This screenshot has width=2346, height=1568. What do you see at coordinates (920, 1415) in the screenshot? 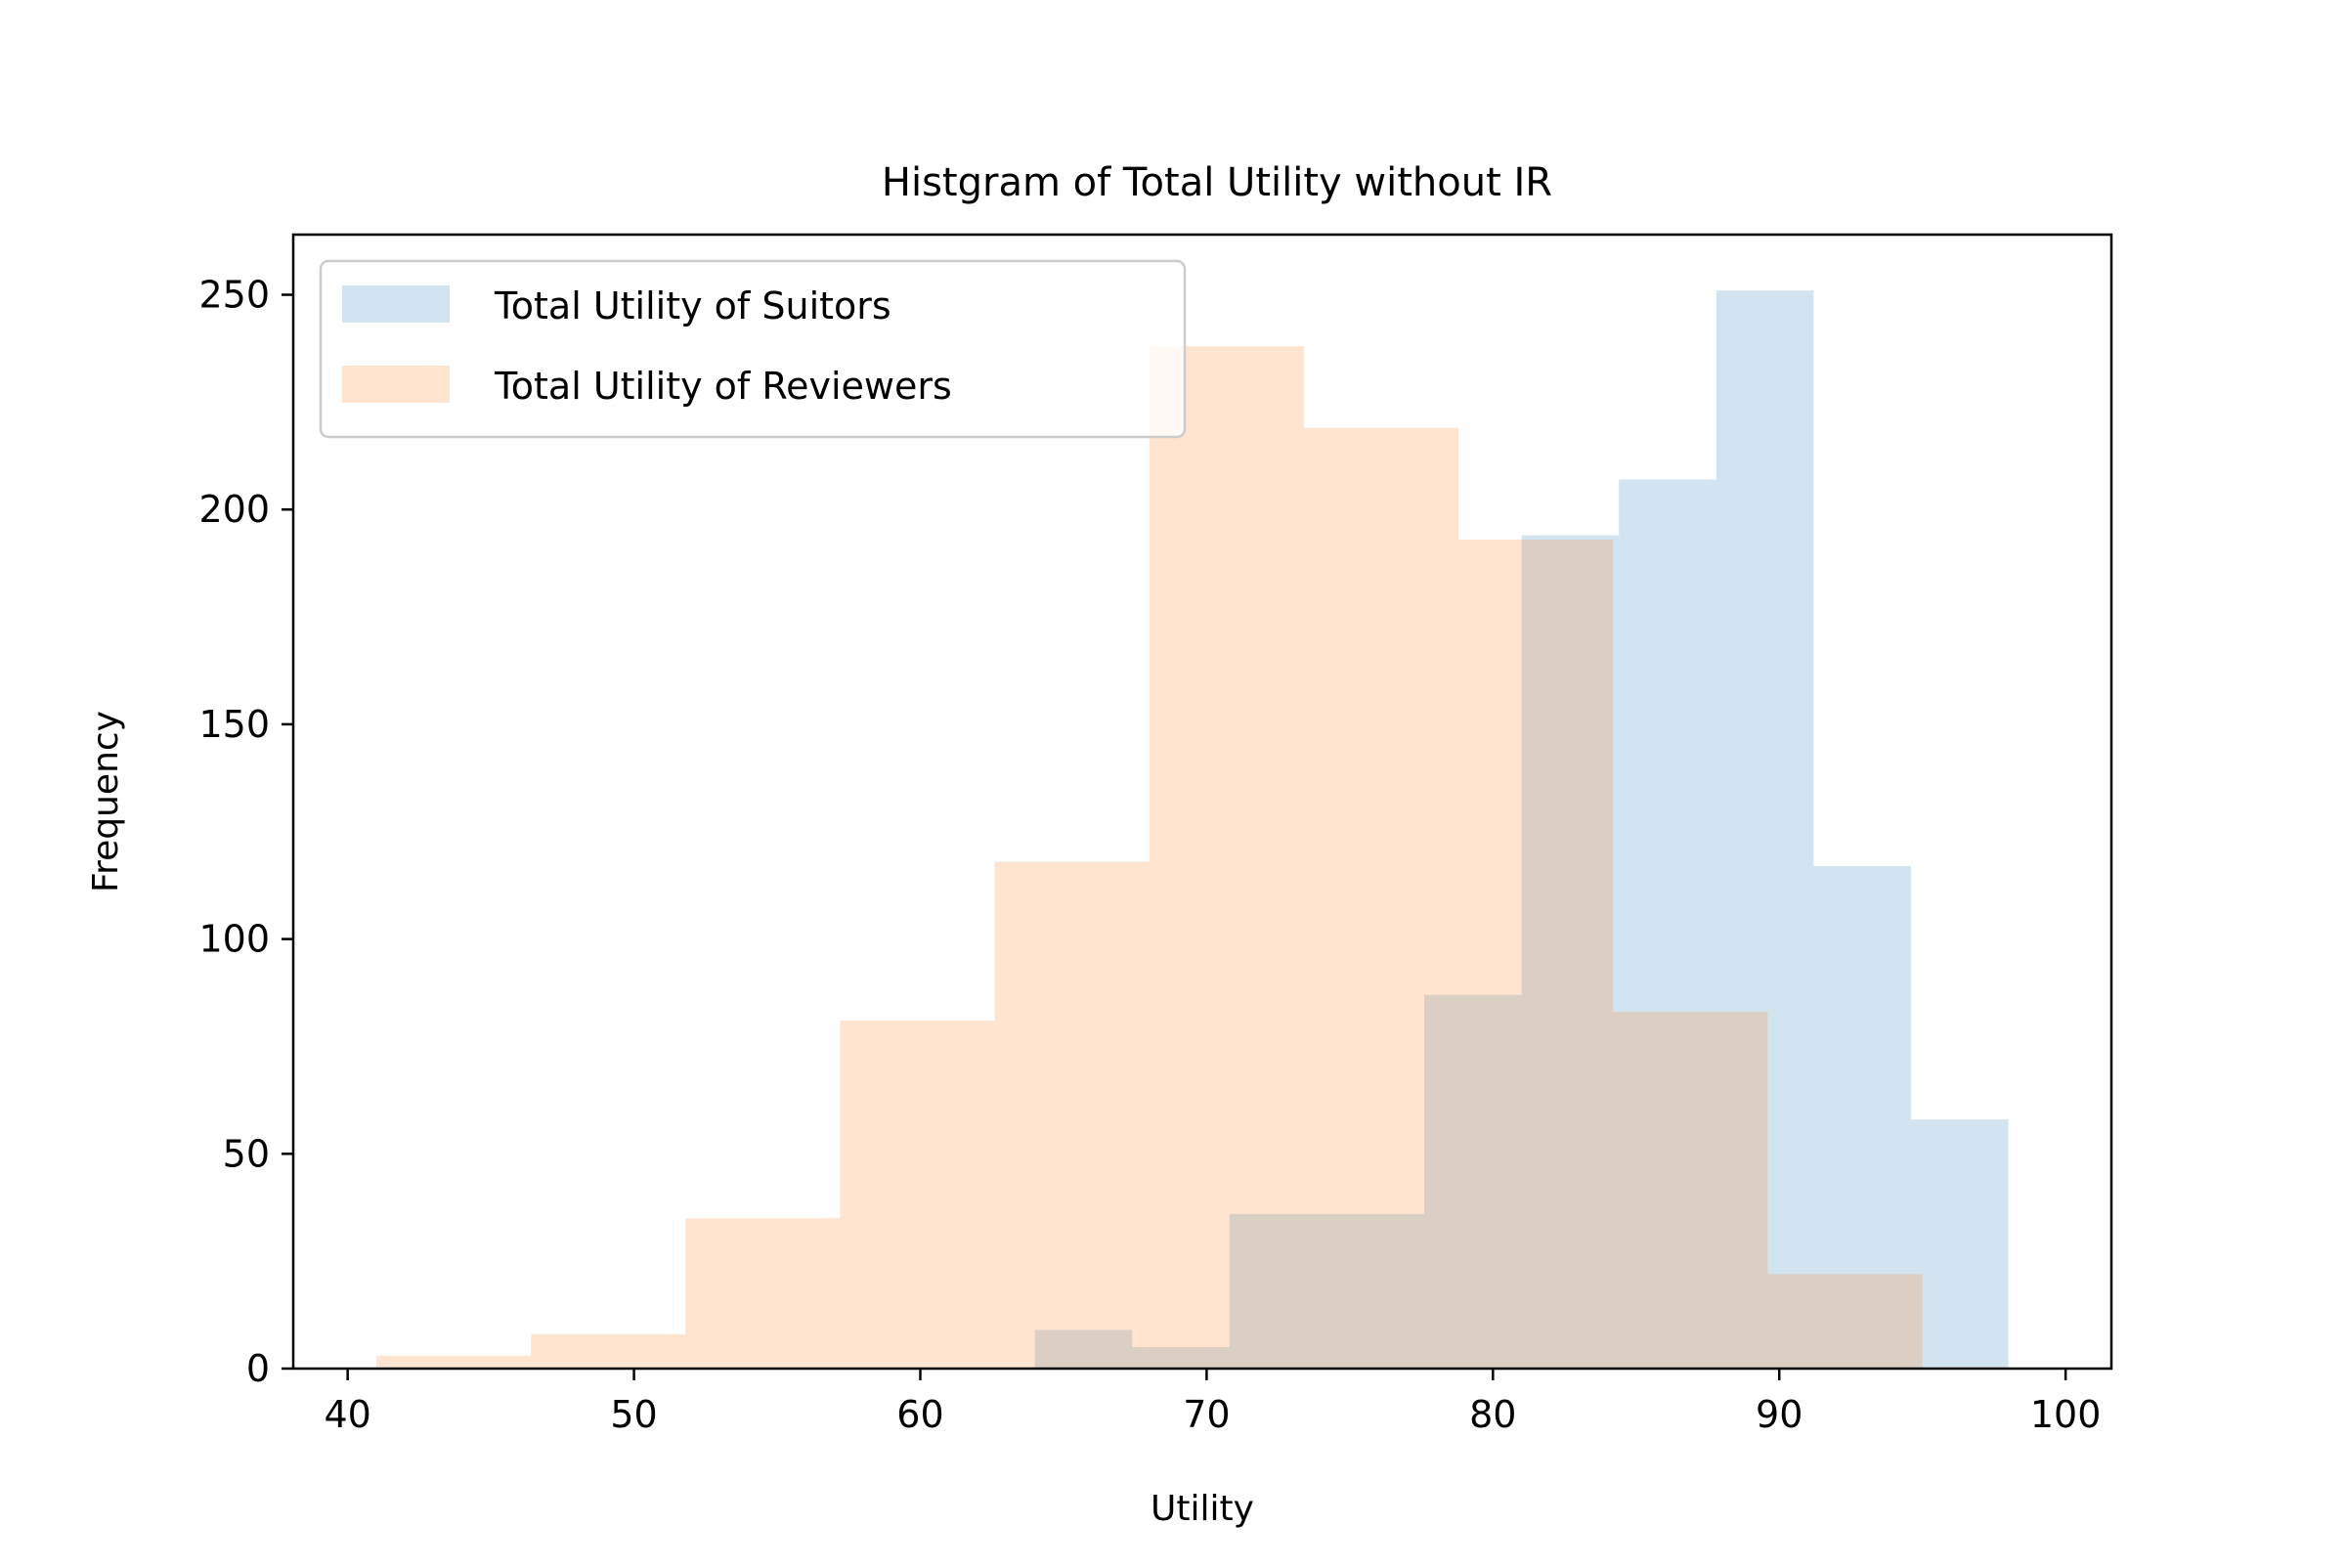
I see `x-tick-label: 60` at bounding box center [920, 1415].